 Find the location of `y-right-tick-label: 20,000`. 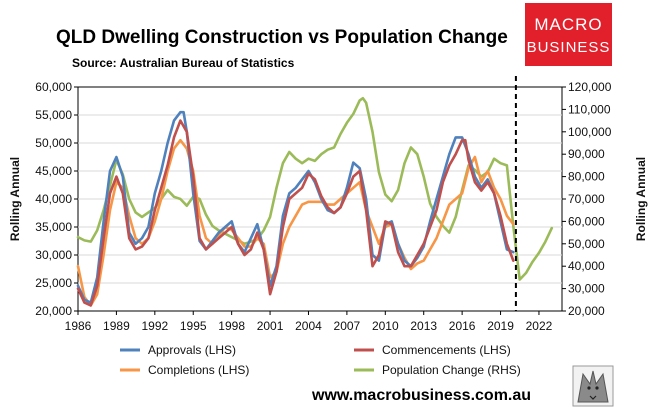

y-right-tick-label: 20,000 is located at coordinates (586, 311).